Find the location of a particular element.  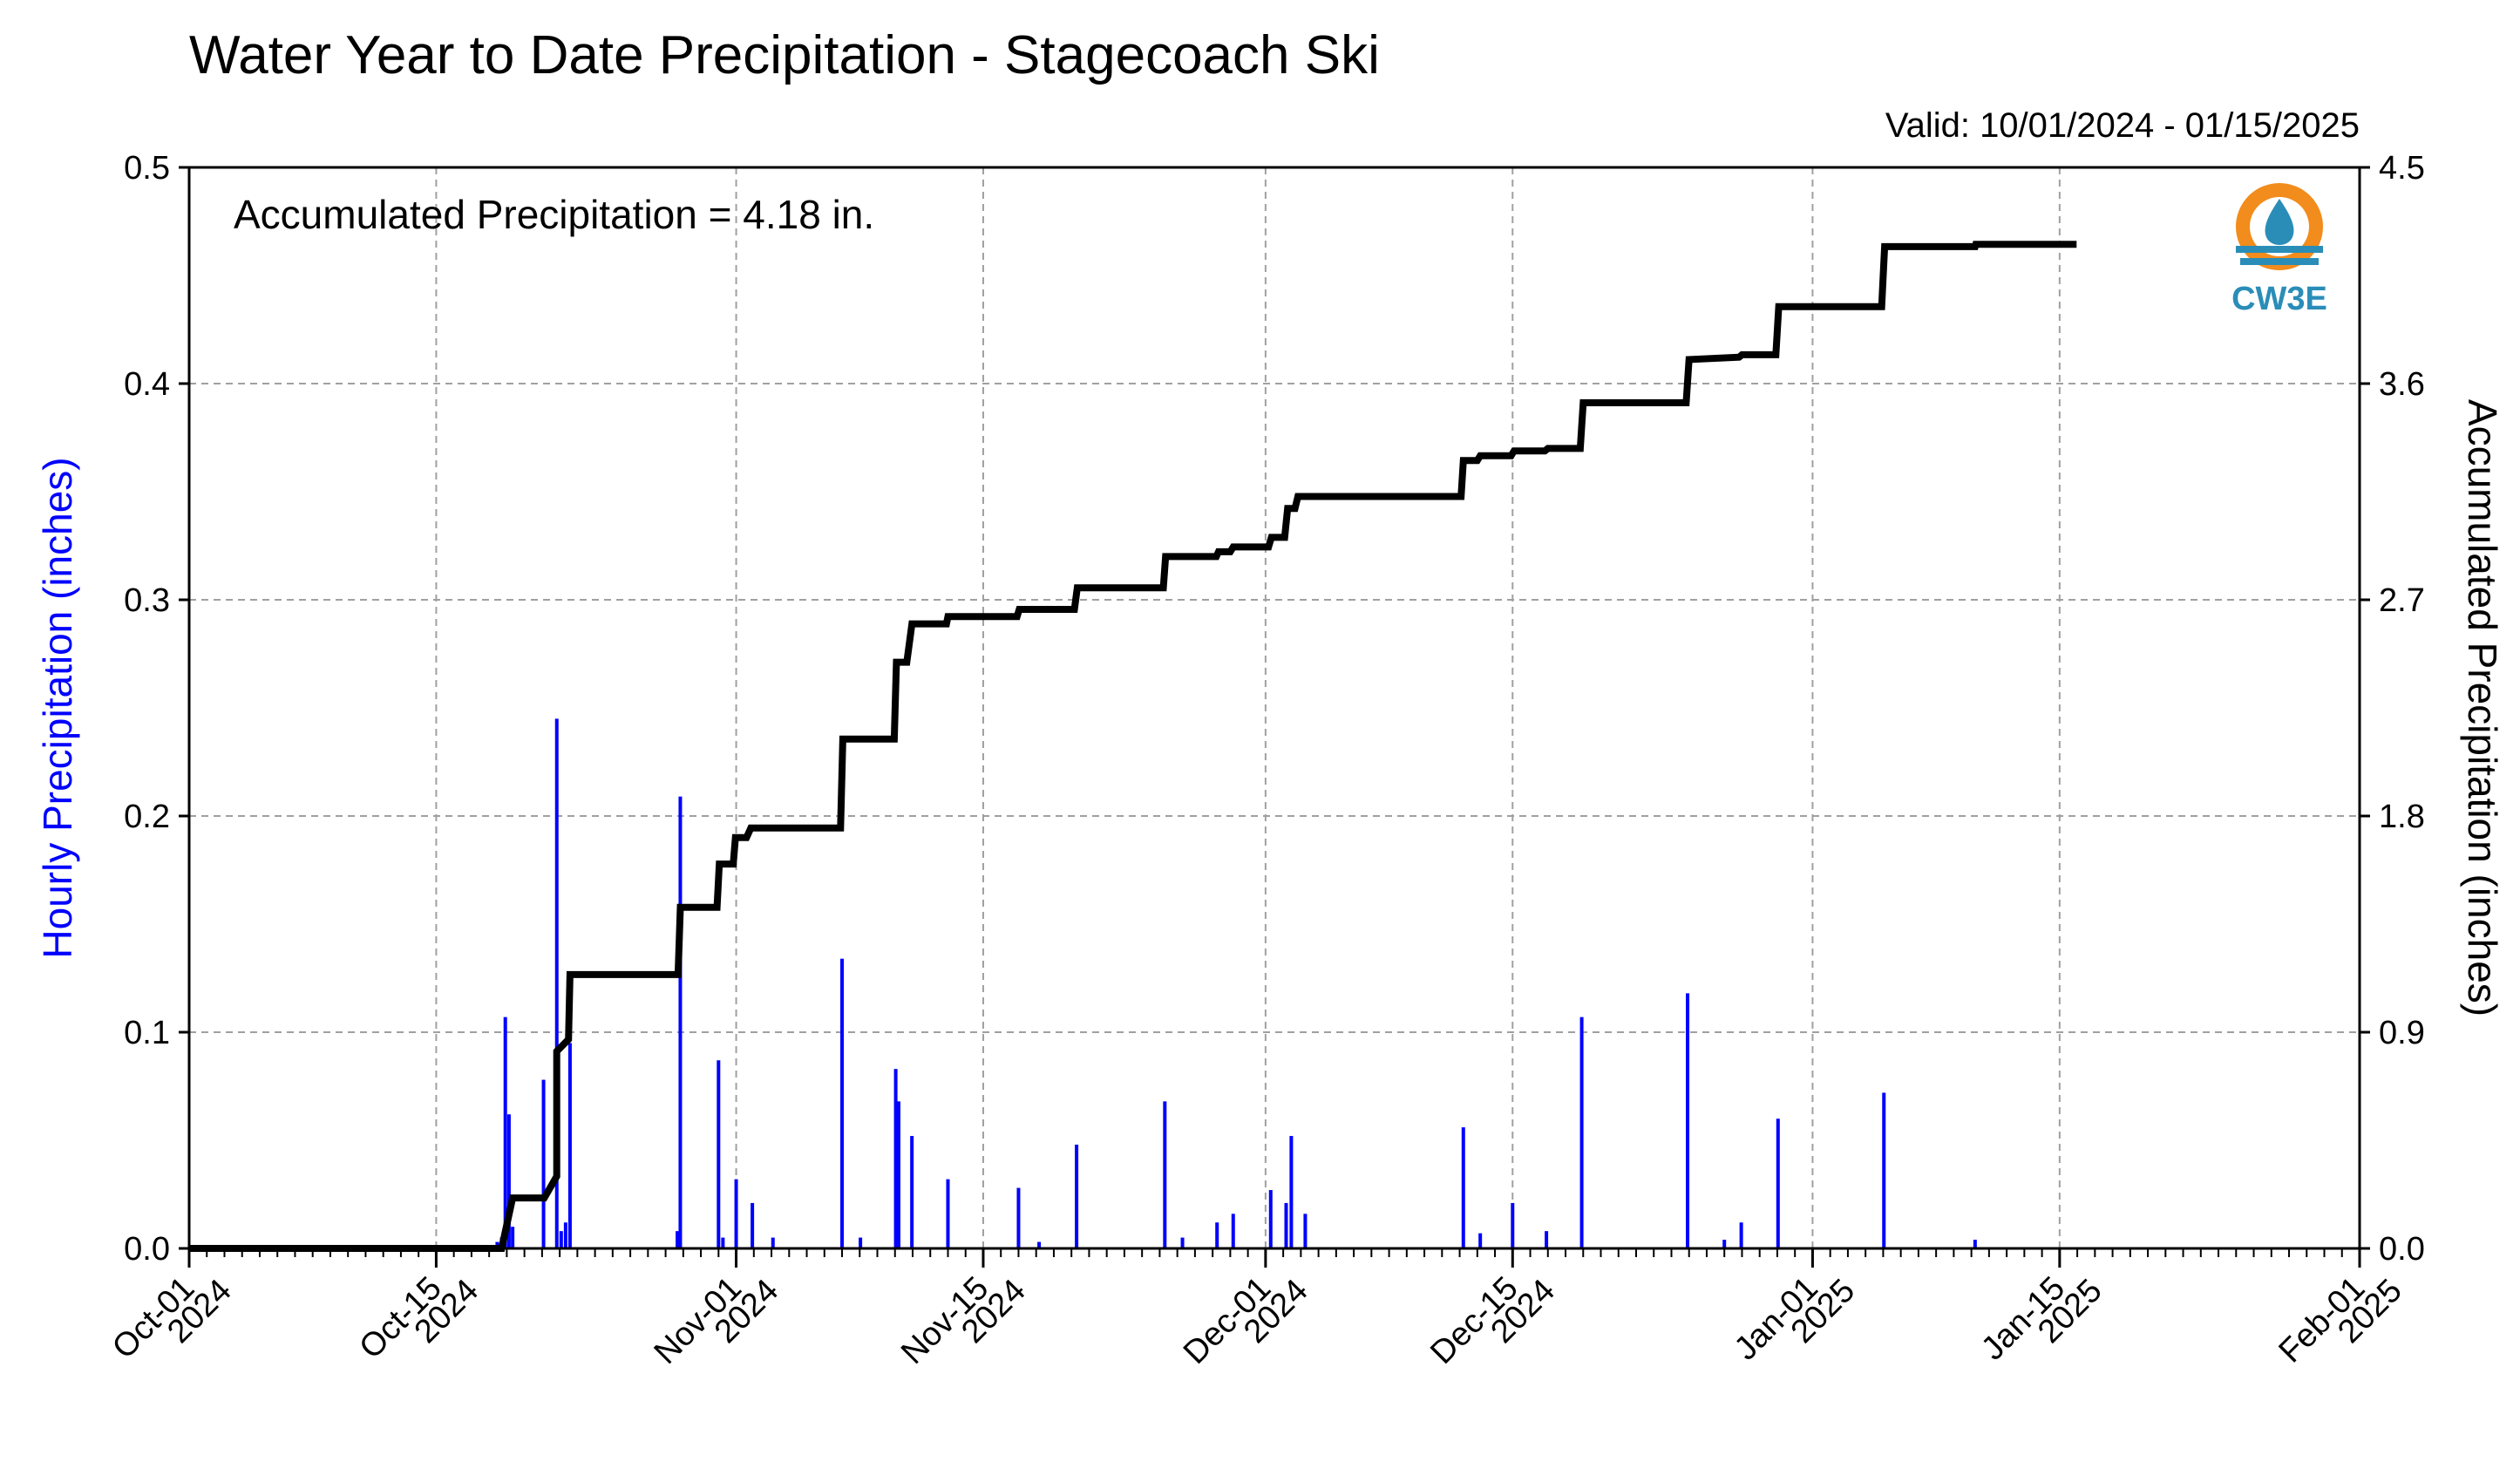

logo-text: CW3E is located at coordinates (2279, 299).